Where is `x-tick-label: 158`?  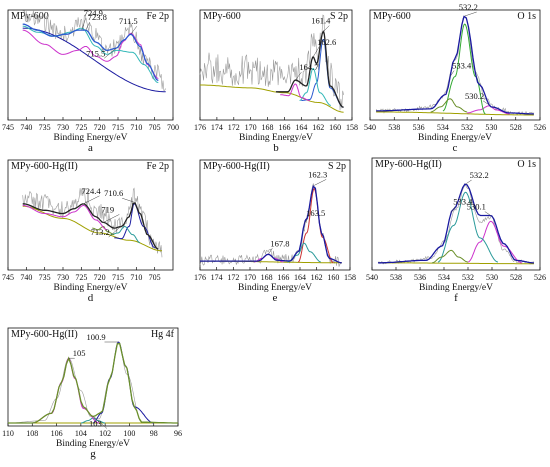 x-tick-label: 158 is located at coordinates (350, 277).